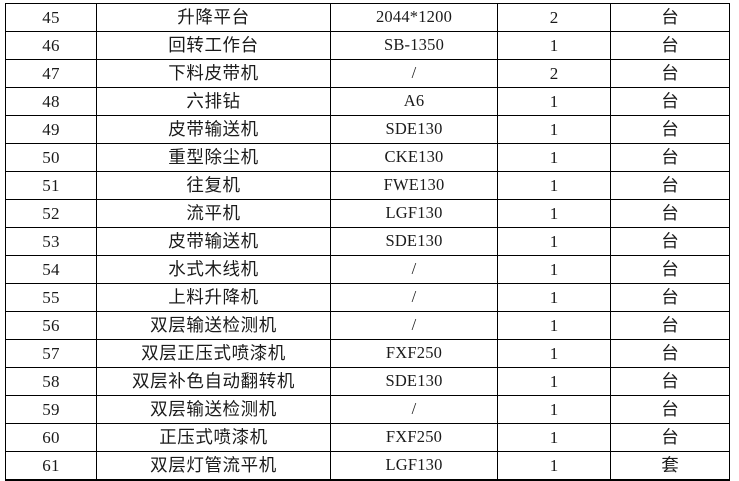  What do you see at coordinates (213, 437) in the screenshot?
I see `cell-name: 正压式喷漆机` at bounding box center [213, 437].